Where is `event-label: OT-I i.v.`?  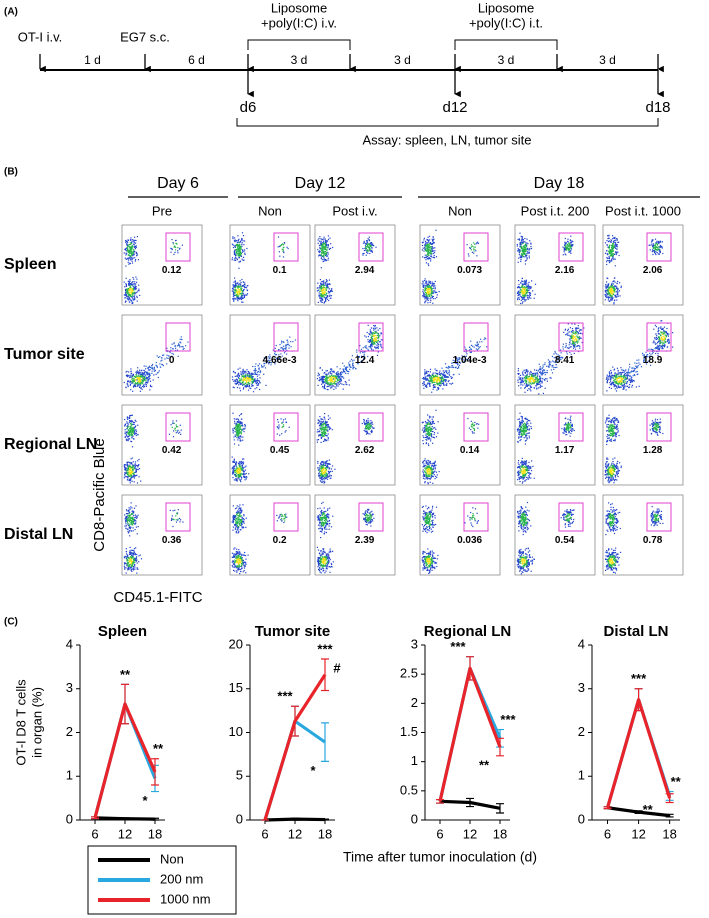 event-label: OT-I i.v. is located at coordinates (40, 36).